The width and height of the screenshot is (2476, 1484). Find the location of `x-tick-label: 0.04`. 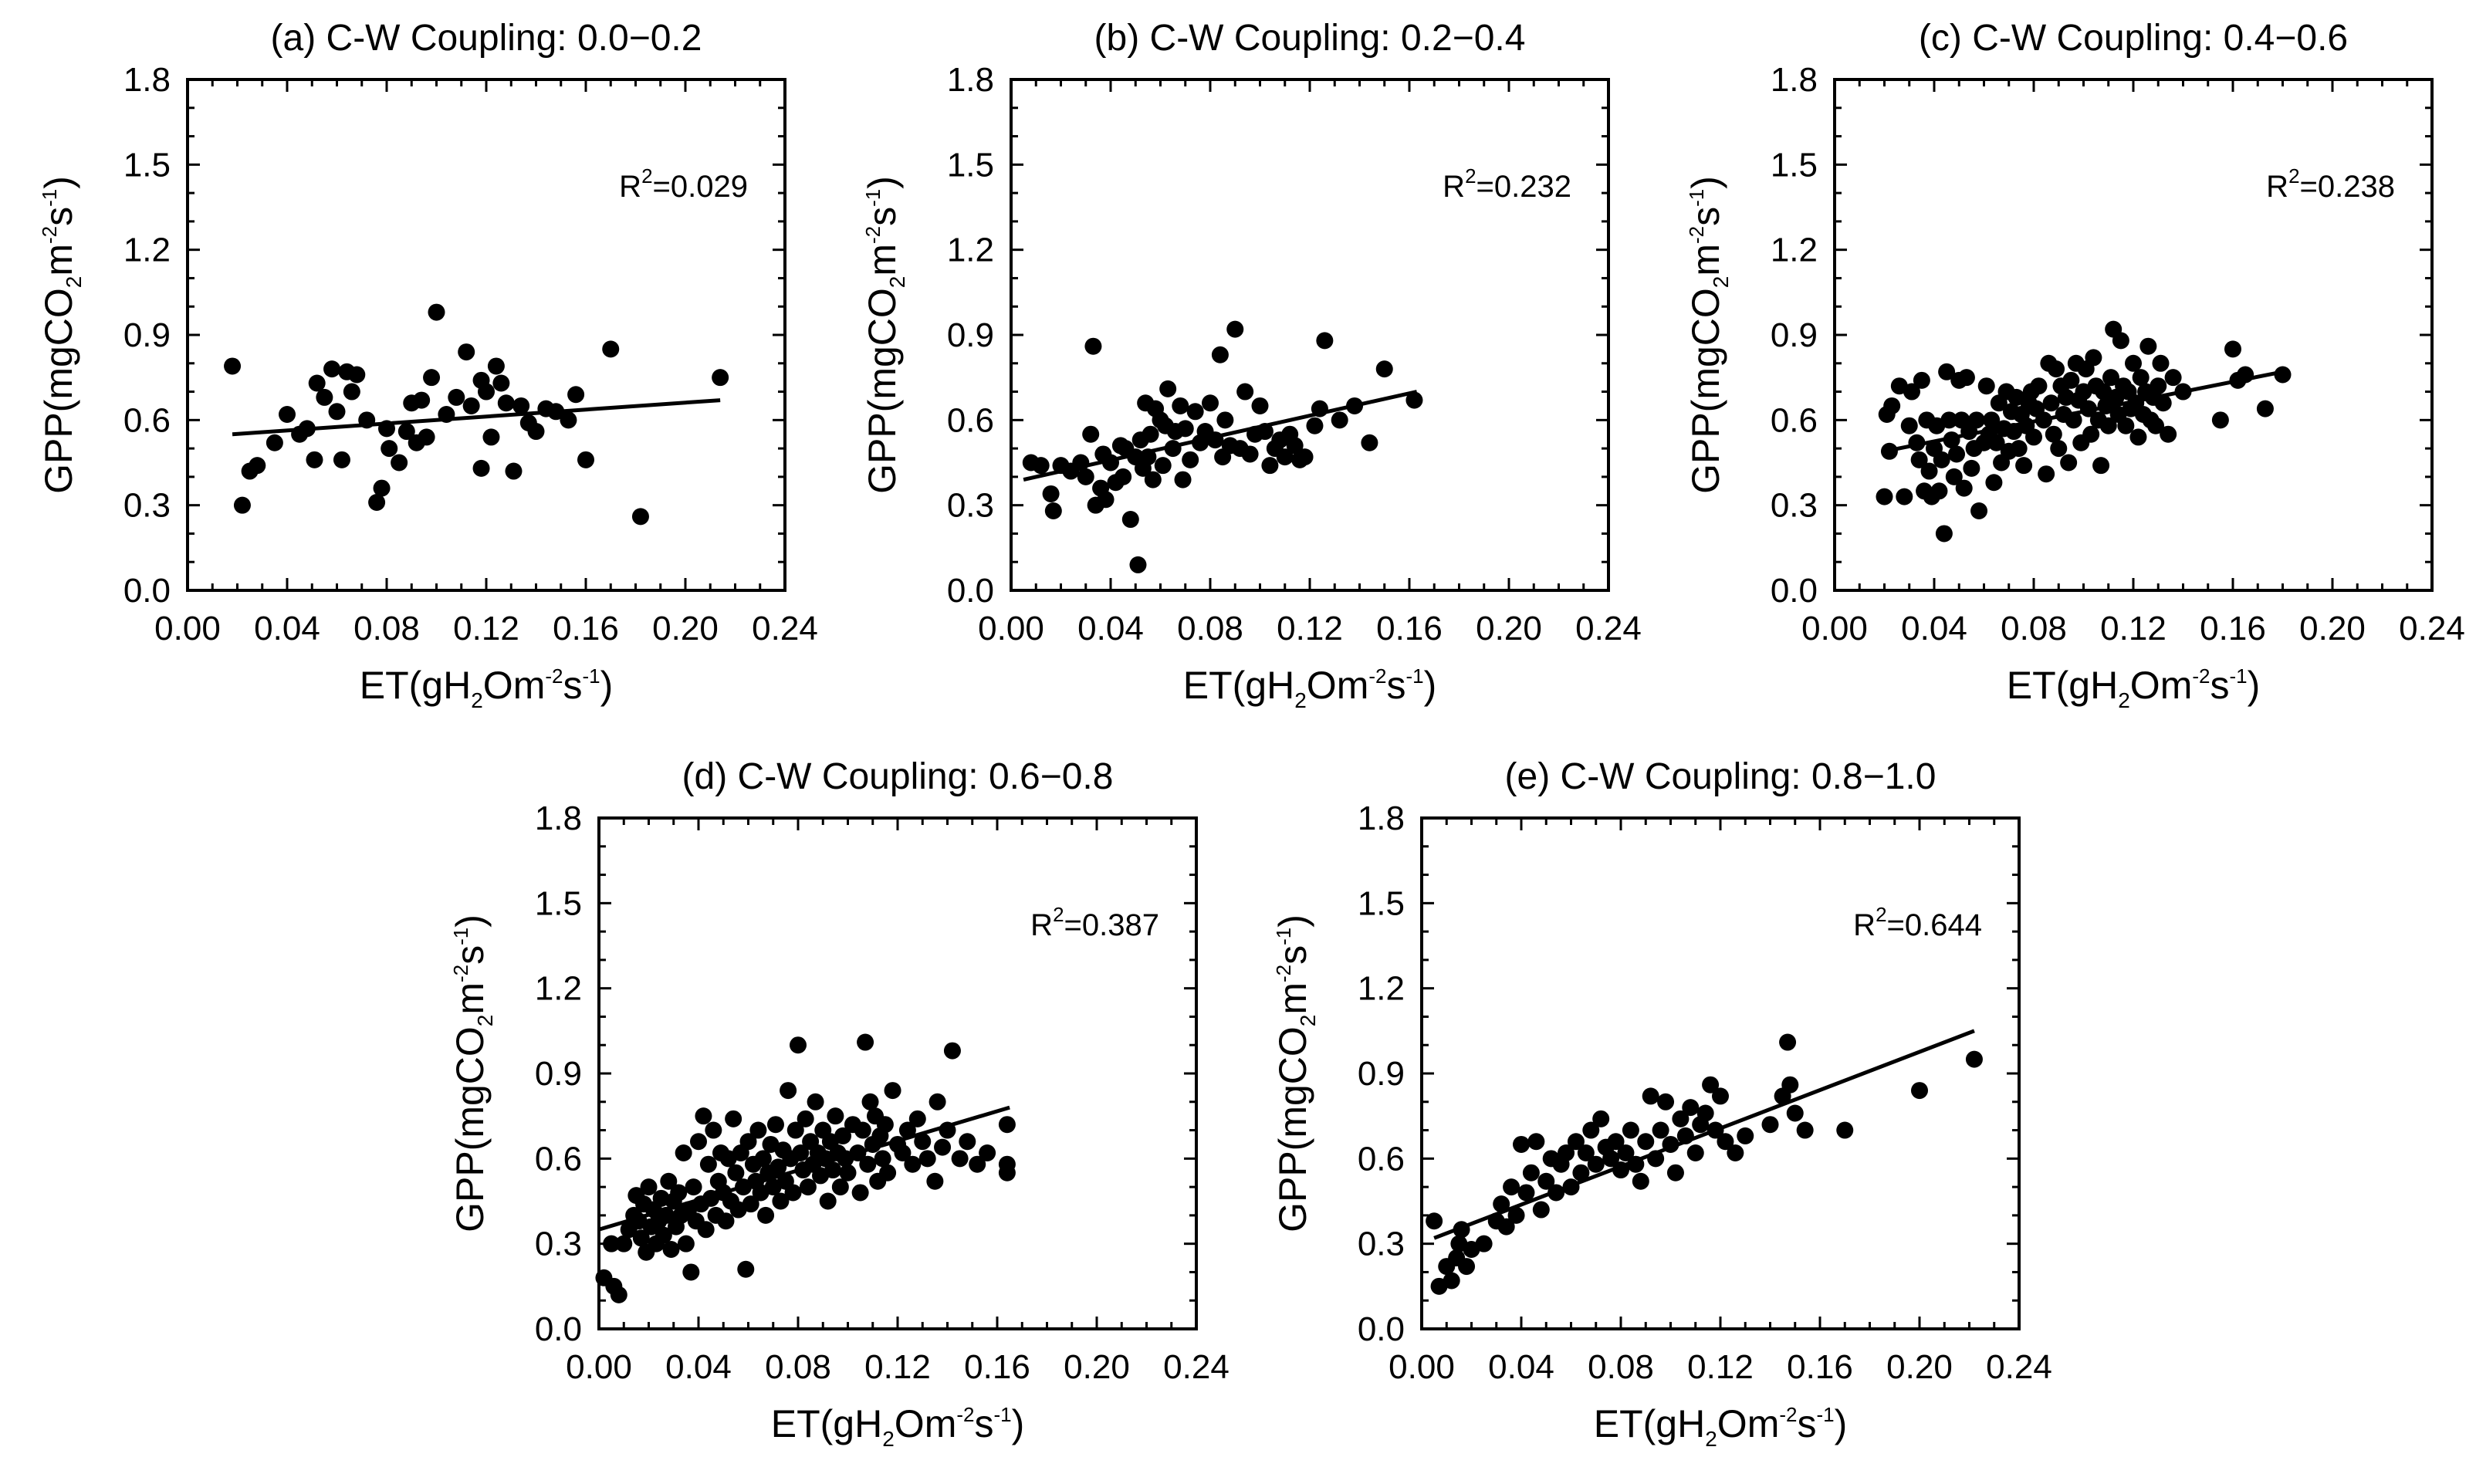

x-tick-label: 0.04 is located at coordinates (1110, 628).